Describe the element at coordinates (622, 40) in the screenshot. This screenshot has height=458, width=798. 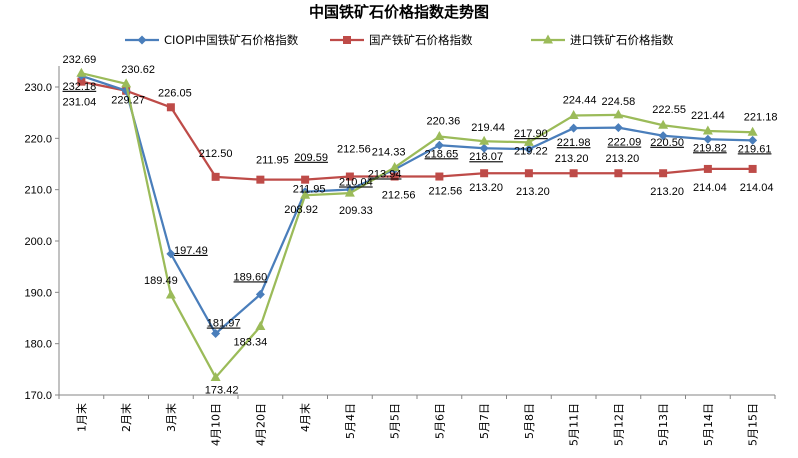
I see `legend-label: 进口铁矿石价格指数` at that location.